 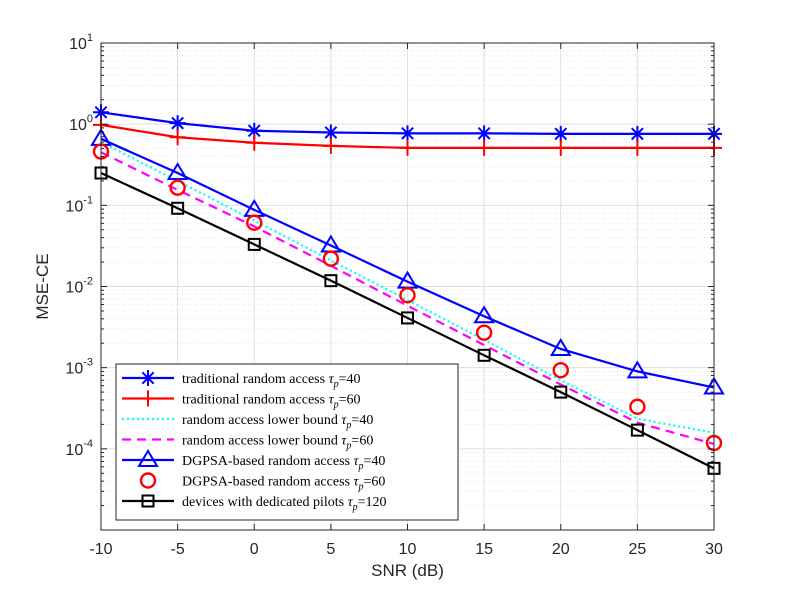 I want to click on legend-entry: devices with dedicated pilots τp=120, so click(x=254, y=503).